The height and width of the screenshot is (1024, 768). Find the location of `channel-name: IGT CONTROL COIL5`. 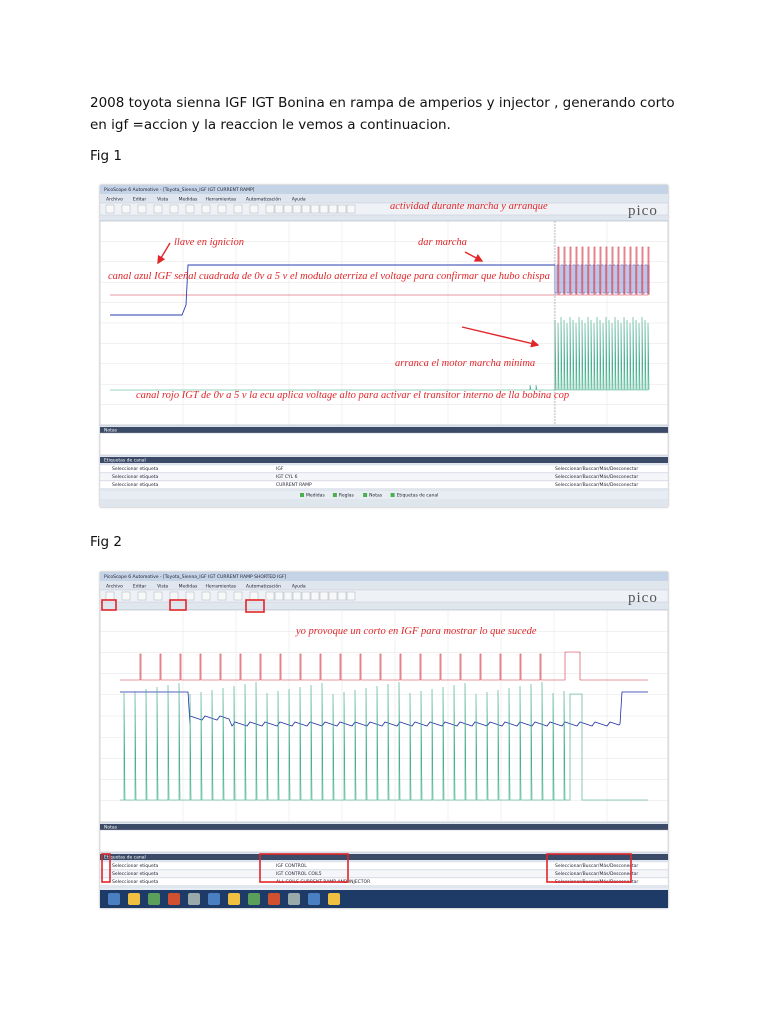

channel-name: IGT CONTROL COIL5 is located at coordinates (299, 874).